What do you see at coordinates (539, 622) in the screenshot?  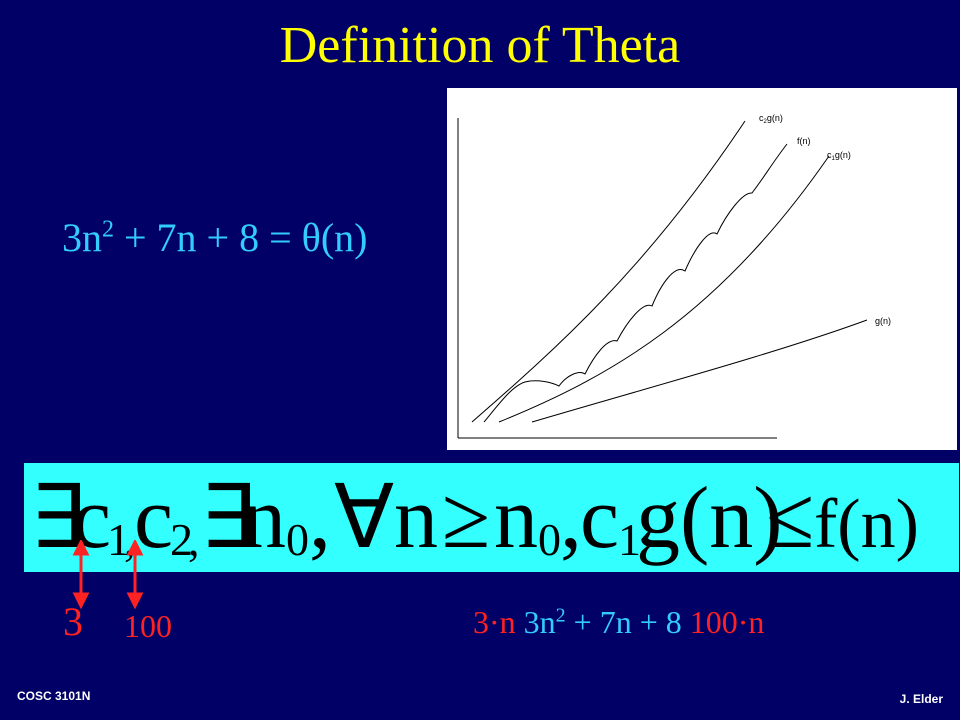 I see `ineq-mid-1: 3n` at bounding box center [539, 622].